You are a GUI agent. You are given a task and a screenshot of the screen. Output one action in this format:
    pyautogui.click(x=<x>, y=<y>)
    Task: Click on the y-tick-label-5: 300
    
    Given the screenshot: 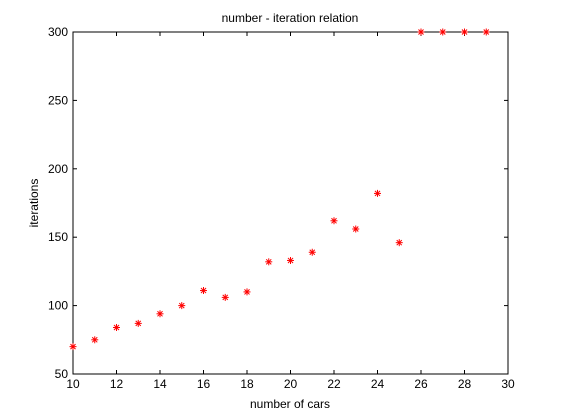 What is the action you would take?
    pyautogui.click(x=58, y=32)
    